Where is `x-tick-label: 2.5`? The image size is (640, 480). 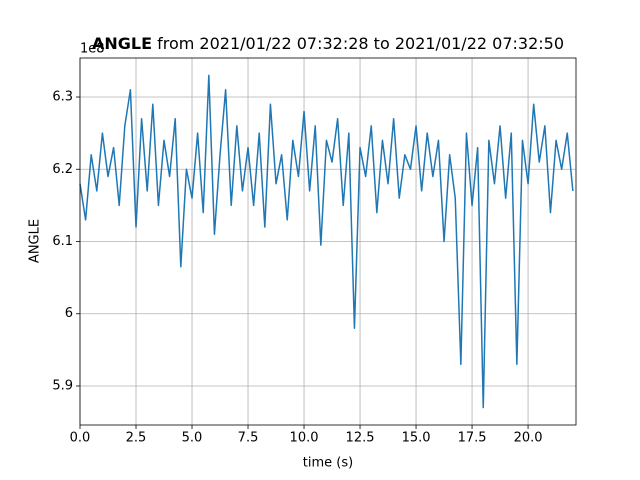 x-tick-label: 2.5 is located at coordinates (136, 438).